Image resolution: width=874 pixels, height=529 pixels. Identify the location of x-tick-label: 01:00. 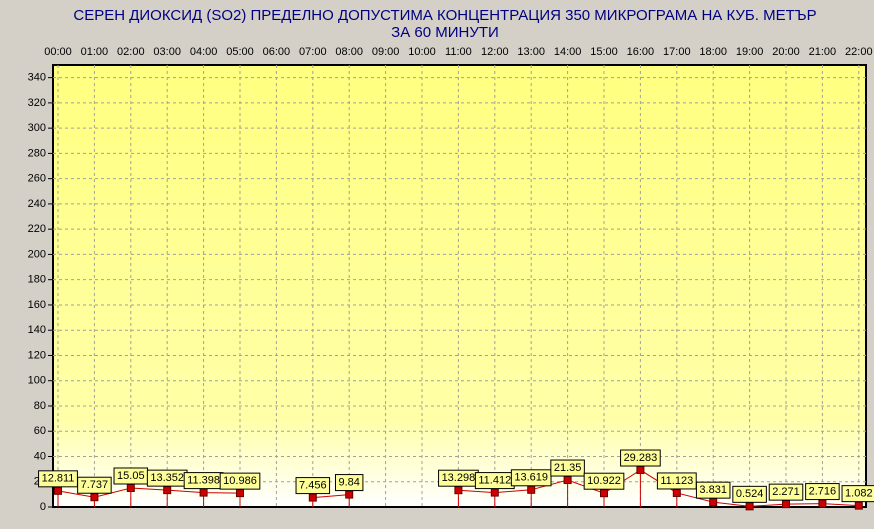
(95, 52).